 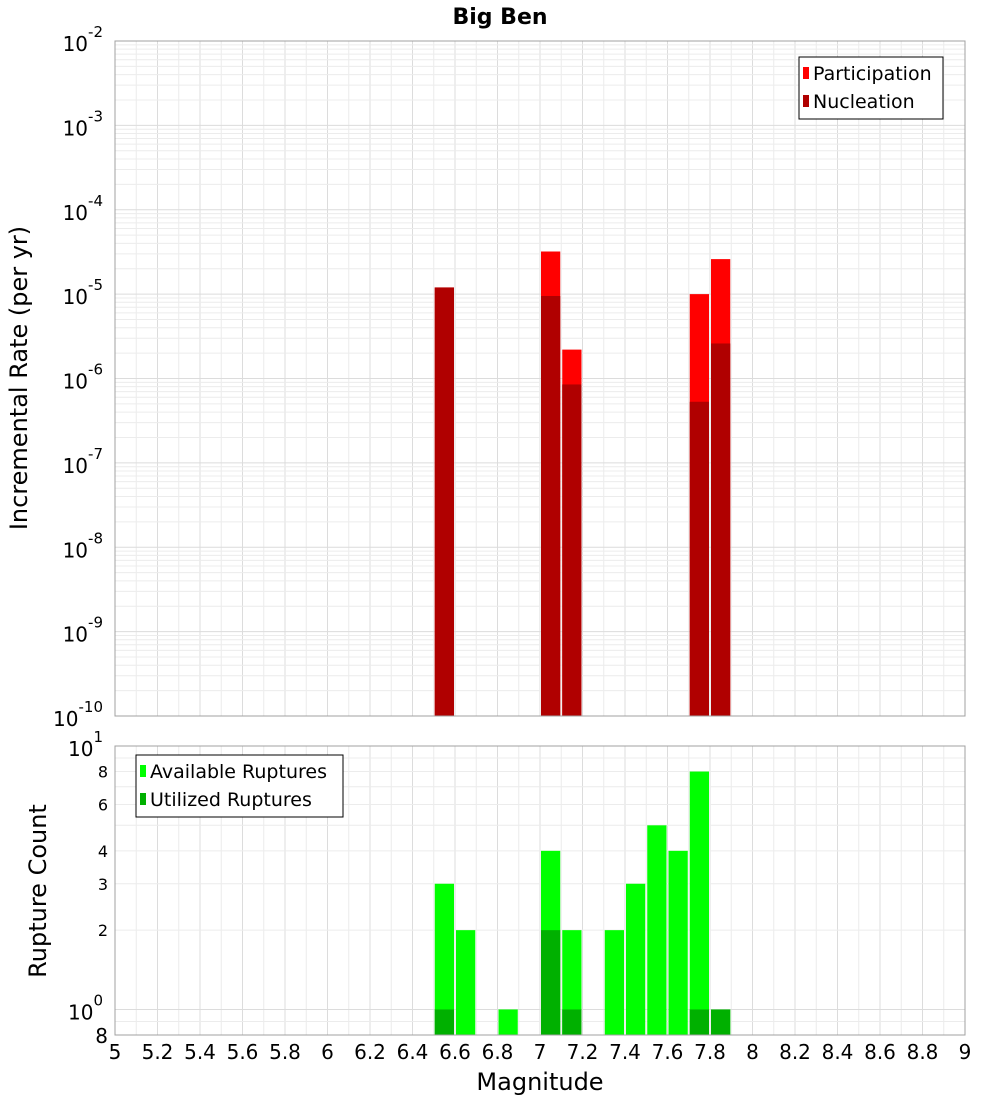 What do you see at coordinates (83, 461) in the screenshot?
I see `y-tick-label: 10⁻⁷` at bounding box center [83, 461].